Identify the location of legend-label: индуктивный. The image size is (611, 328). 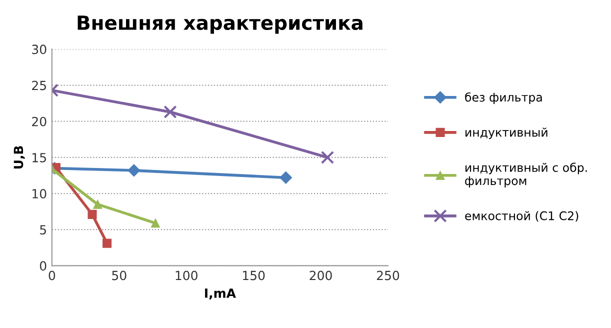
(507, 134).